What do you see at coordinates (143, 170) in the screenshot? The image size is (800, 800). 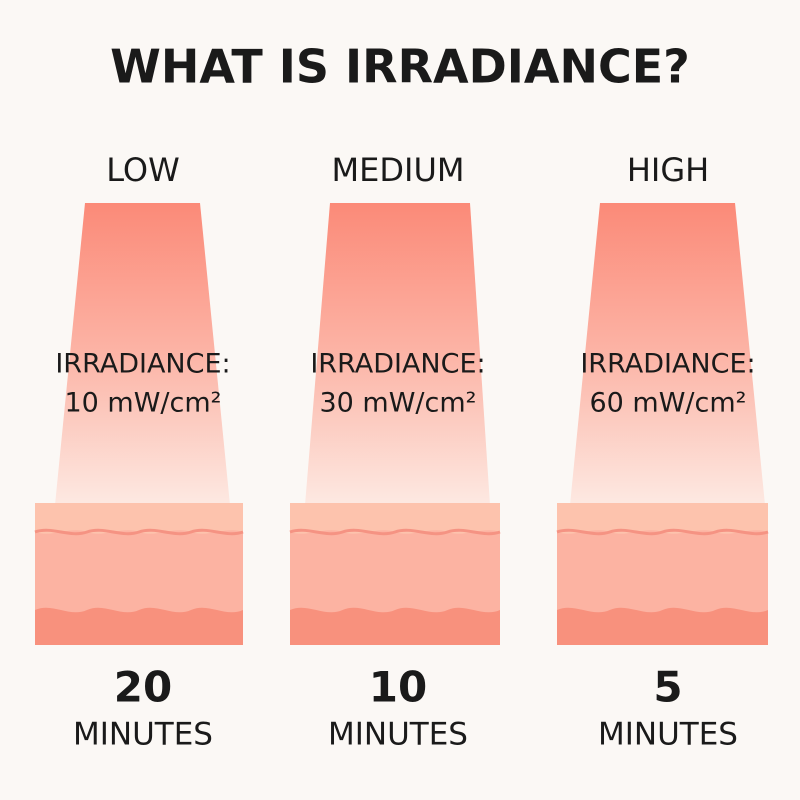 I see `level-label: LOW` at bounding box center [143, 170].